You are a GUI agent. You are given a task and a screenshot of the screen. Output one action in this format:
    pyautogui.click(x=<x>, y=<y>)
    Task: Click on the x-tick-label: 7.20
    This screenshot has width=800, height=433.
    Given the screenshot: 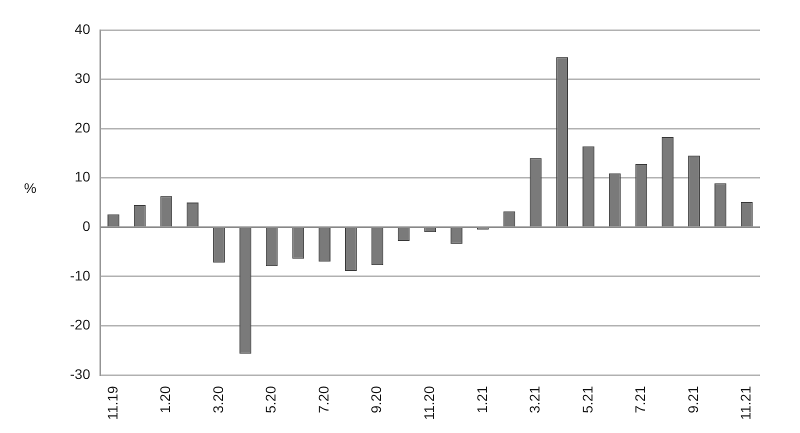 What is the action you would take?
    pyautogui.click(x=323, y=400)
    